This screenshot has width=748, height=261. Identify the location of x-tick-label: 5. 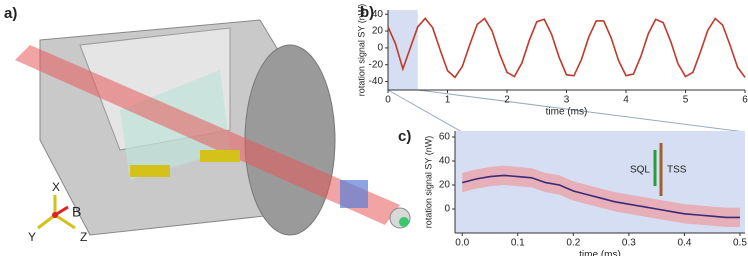
(686, 100).